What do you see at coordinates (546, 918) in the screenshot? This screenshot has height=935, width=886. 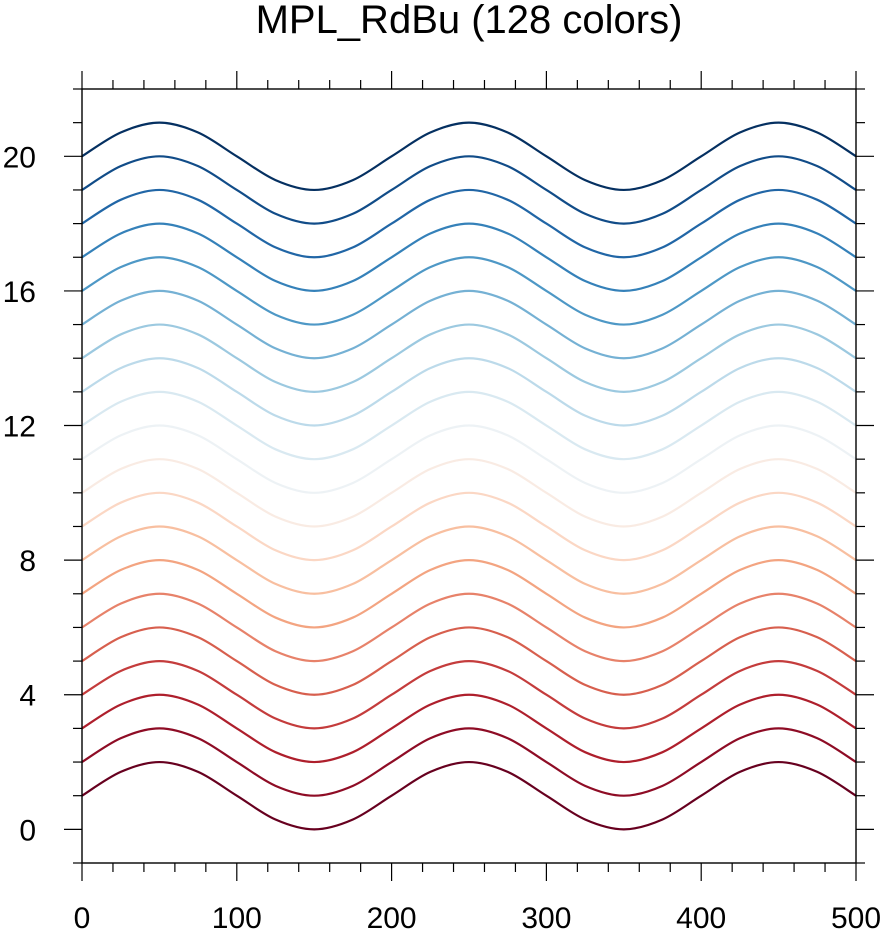 I see `x-tick-label: 300` at bounding box center [546, 918].